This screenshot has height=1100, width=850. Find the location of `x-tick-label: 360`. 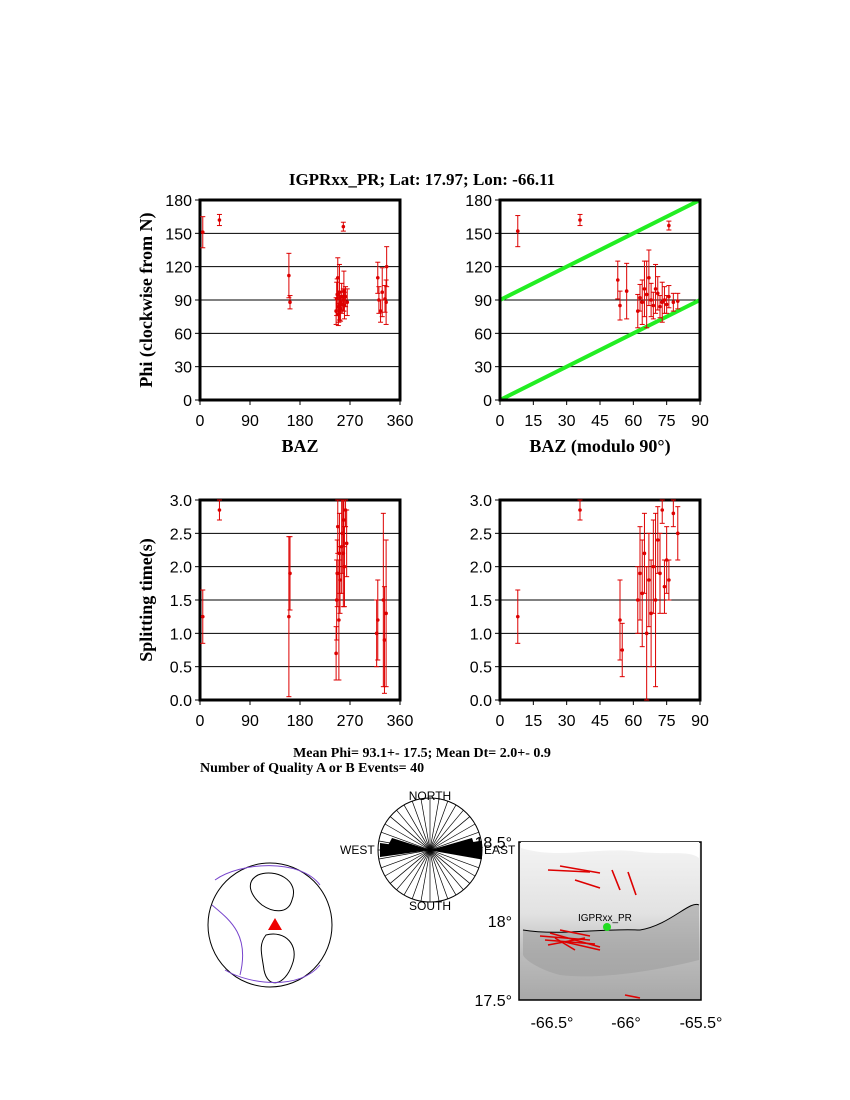

x-tick-label: 360 is located at coordinates (400, 721).